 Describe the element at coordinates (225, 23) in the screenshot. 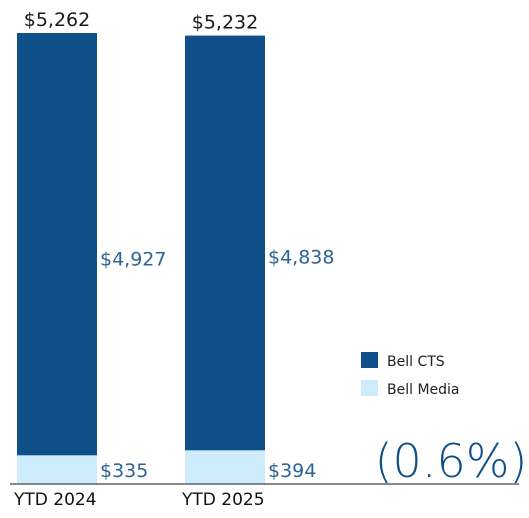

I see `bar-total-label-ytd-2025: $5,232` at that location.